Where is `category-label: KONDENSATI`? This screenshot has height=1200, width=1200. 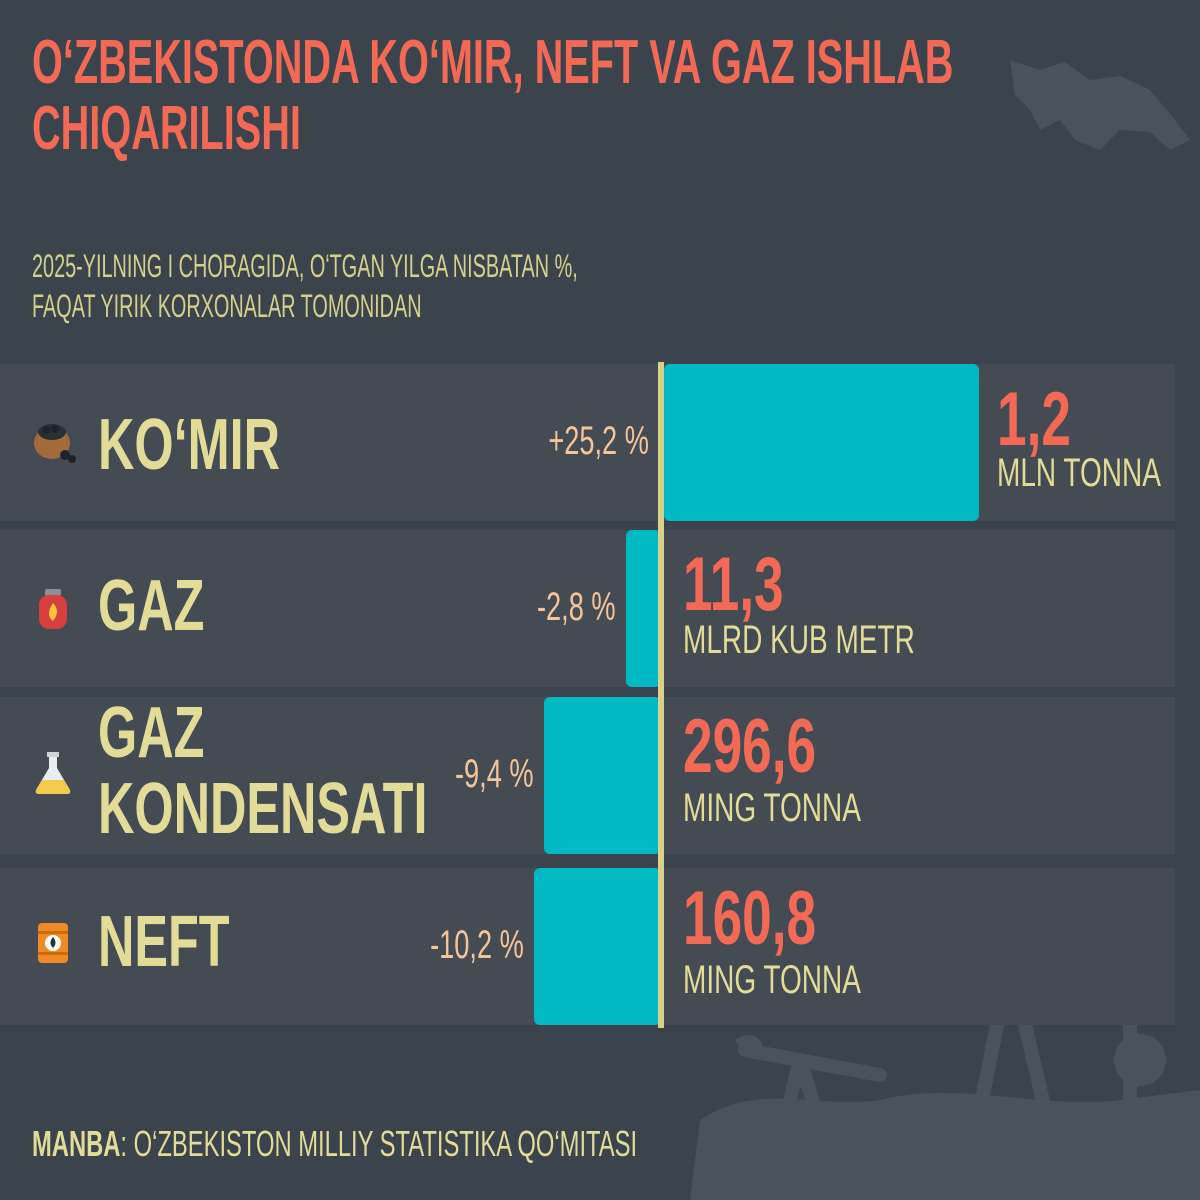 category-label: KONDENSATI is located at coordinates (263, 809).